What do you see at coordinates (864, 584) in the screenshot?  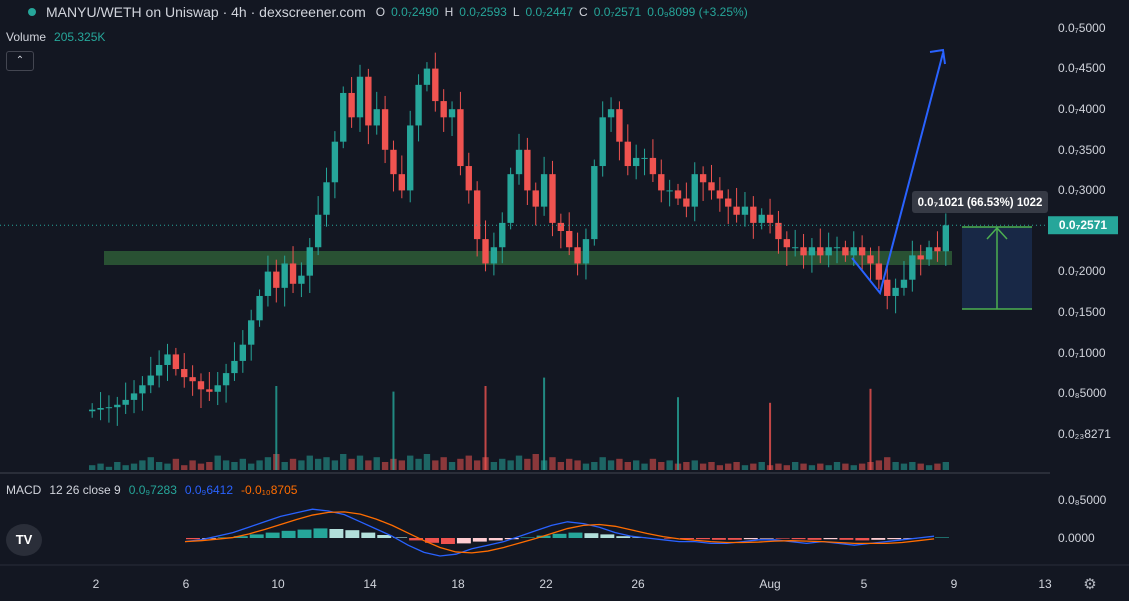 I see `x-tick-label: 5` at bounding box center [864, 584].